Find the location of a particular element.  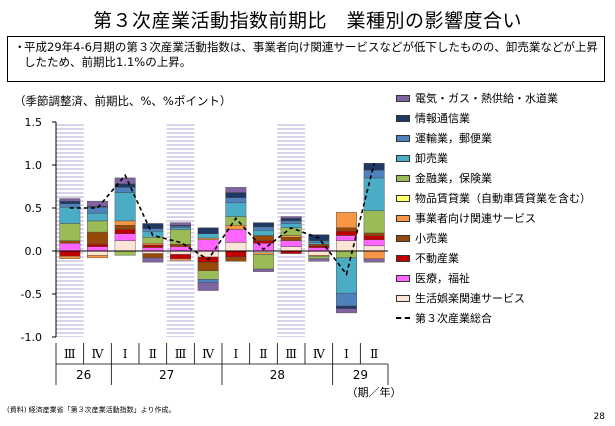

legend-label: 電気・ガス・熱供給・水道業 is located at coordinates (486, 98).